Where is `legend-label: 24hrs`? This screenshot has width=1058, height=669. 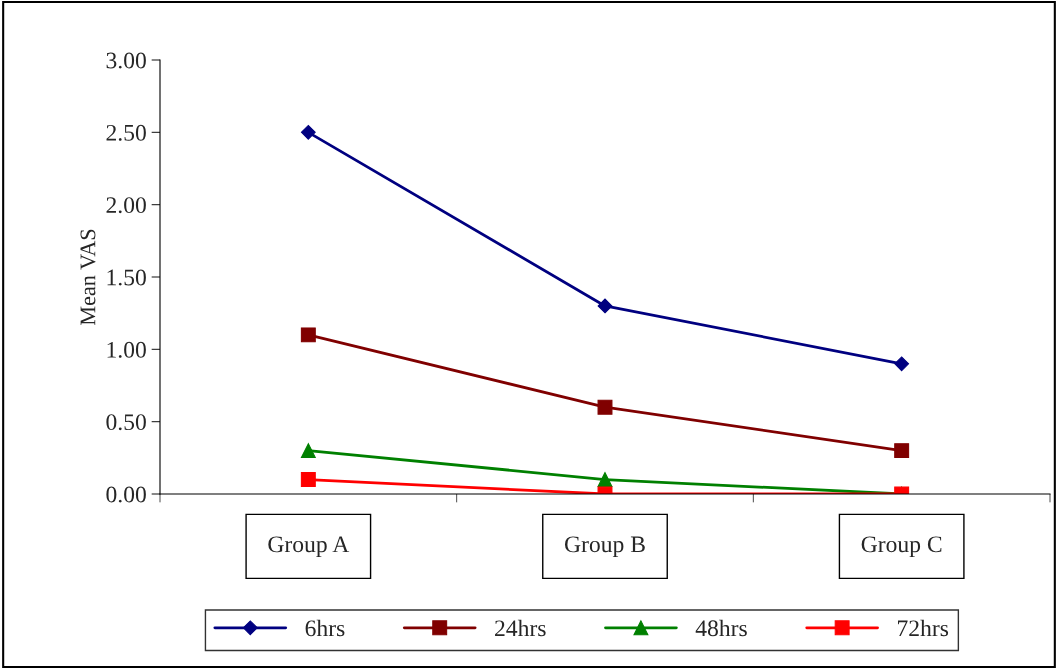 legend-label: 24hrs is located at coordinates (520, 628).